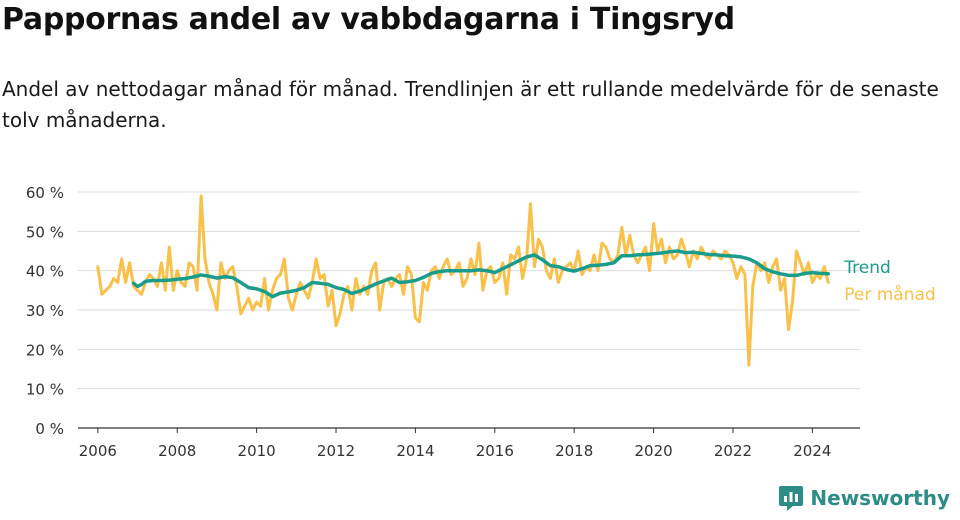 This screenshot has height=520, width=960. What do you see at coordinates (45, 390) in the screenshot?
I see `y-tick-label: 10 %` at bounding box center [45, 390].